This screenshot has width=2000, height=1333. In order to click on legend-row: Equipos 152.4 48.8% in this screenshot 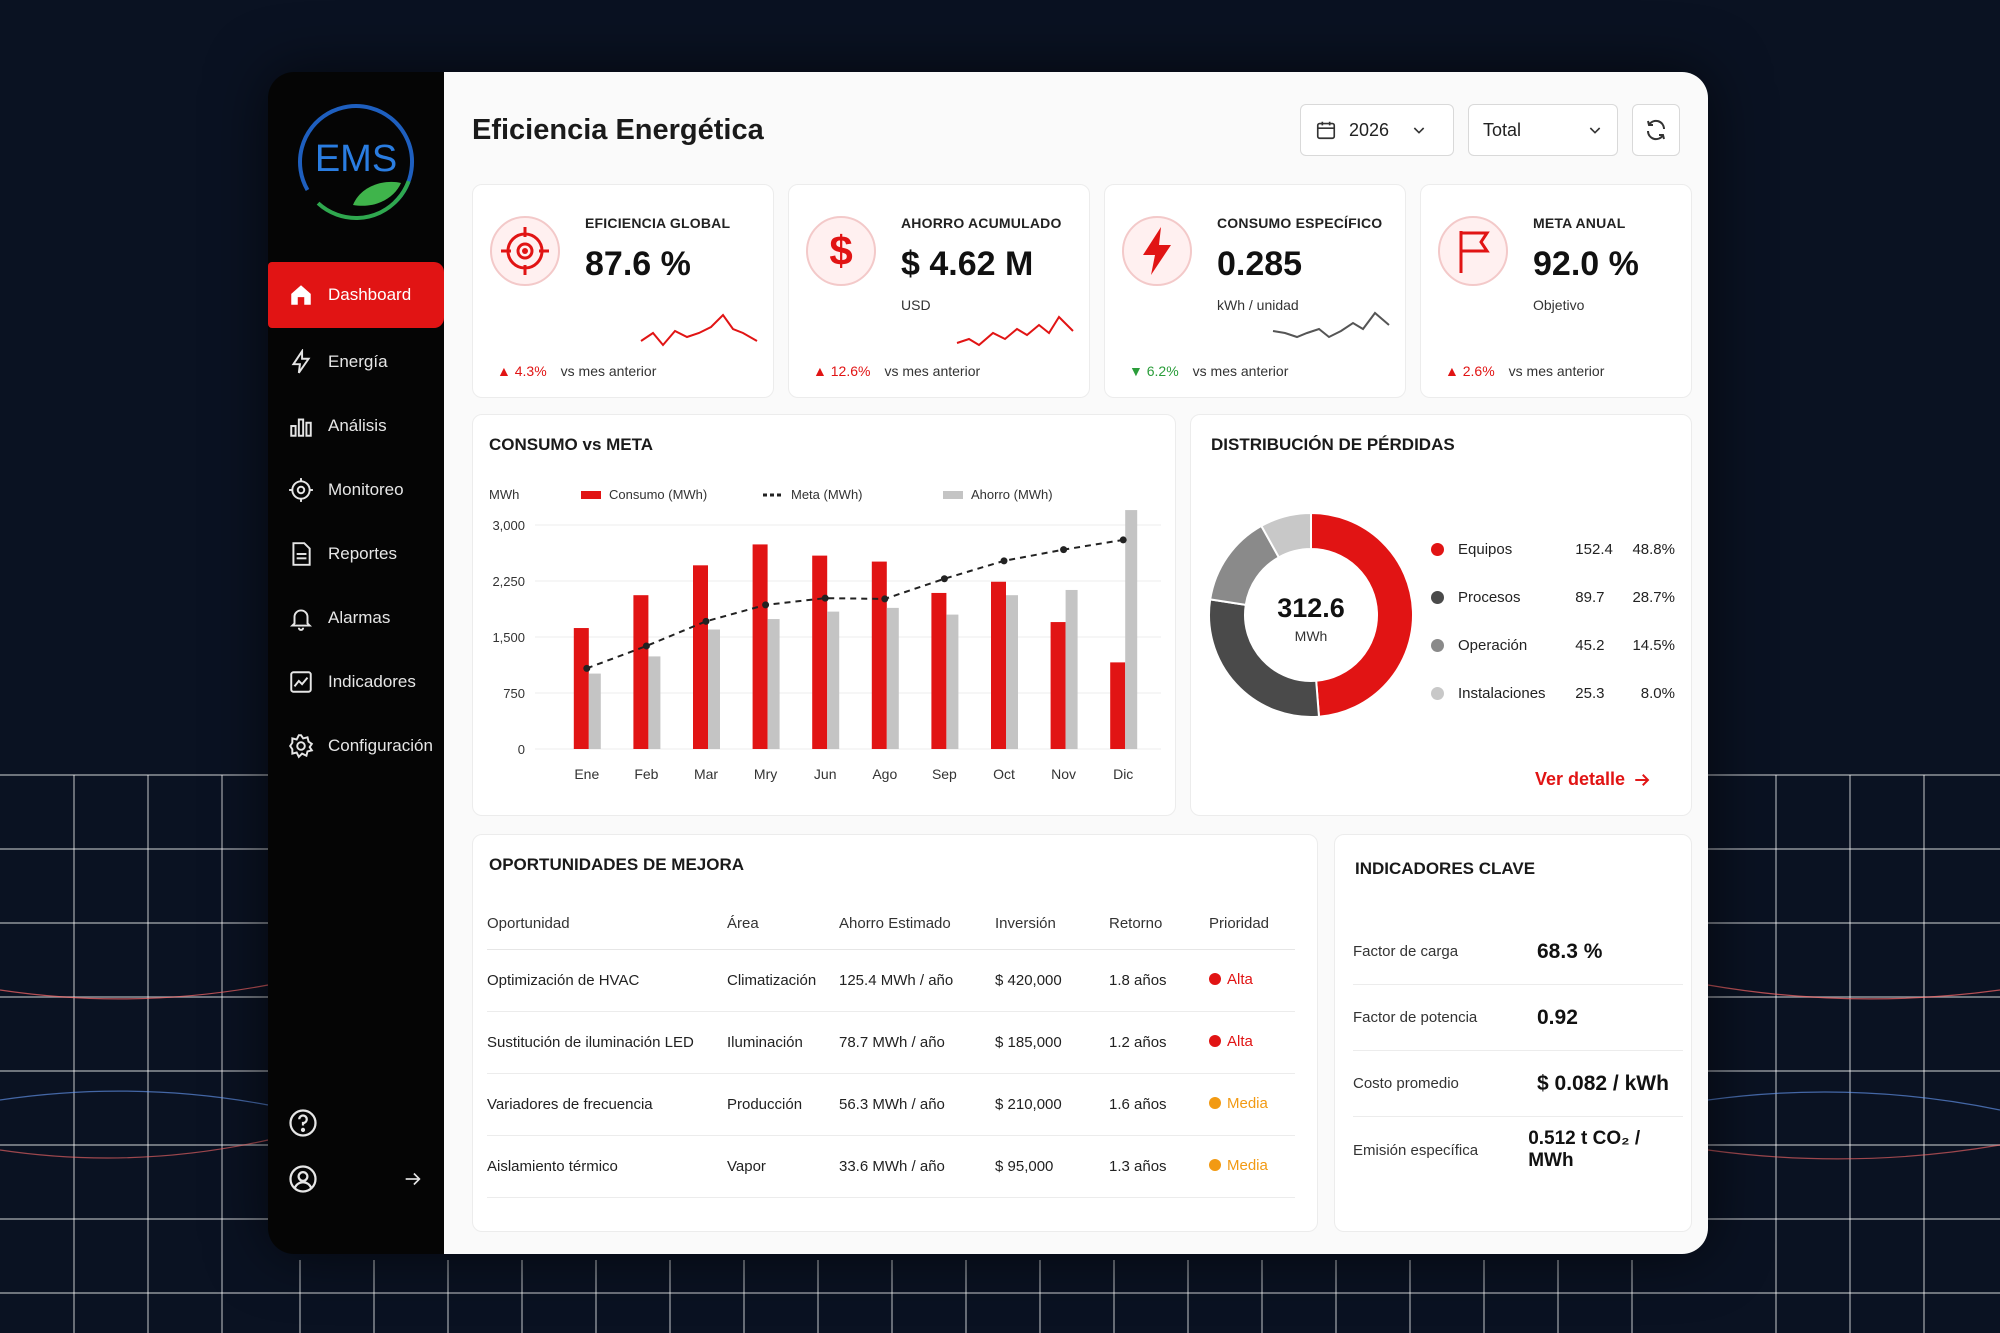, I will do `click(1553, 549)`.